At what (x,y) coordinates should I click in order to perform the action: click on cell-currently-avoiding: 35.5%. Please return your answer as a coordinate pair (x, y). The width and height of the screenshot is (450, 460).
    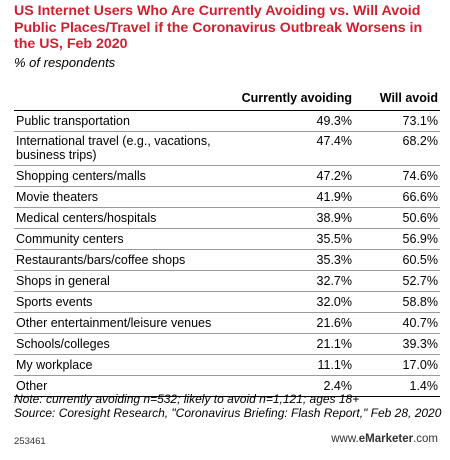
    Looking at the image, I should click on (334, 239).